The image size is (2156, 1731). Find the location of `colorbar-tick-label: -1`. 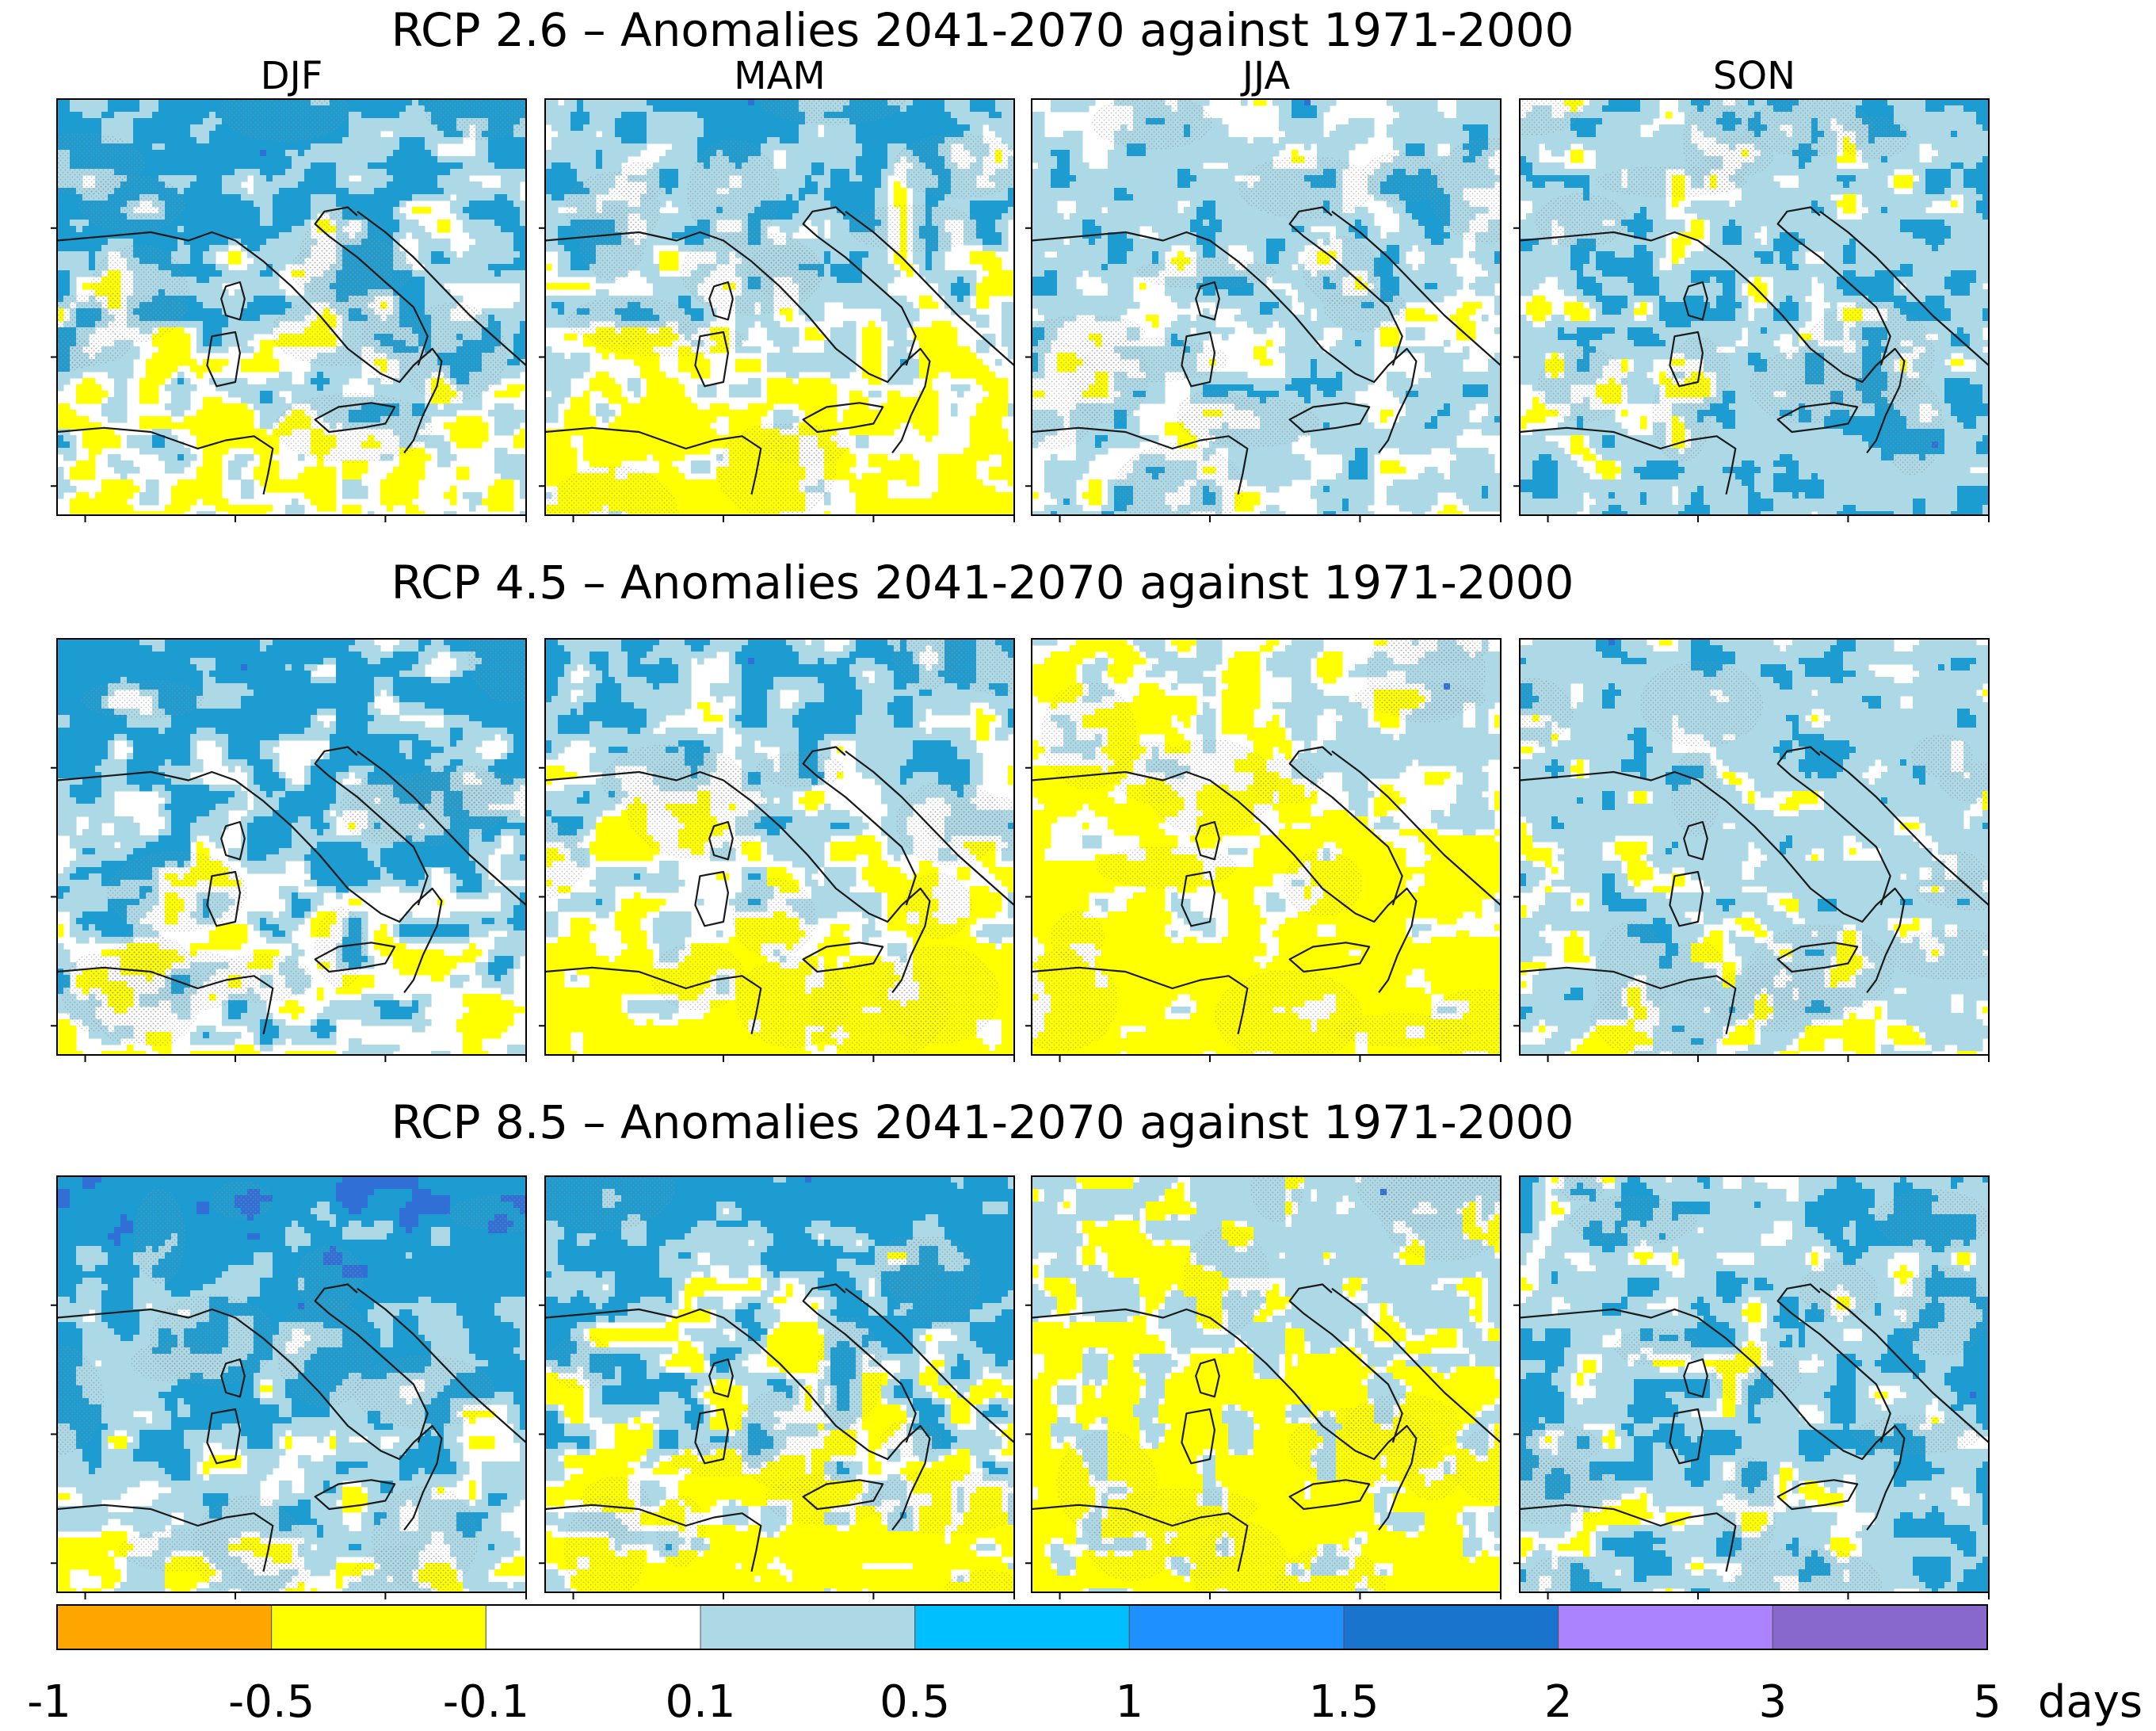

colorbar-tick-label: -1 is located at coordinates (49, 1702).